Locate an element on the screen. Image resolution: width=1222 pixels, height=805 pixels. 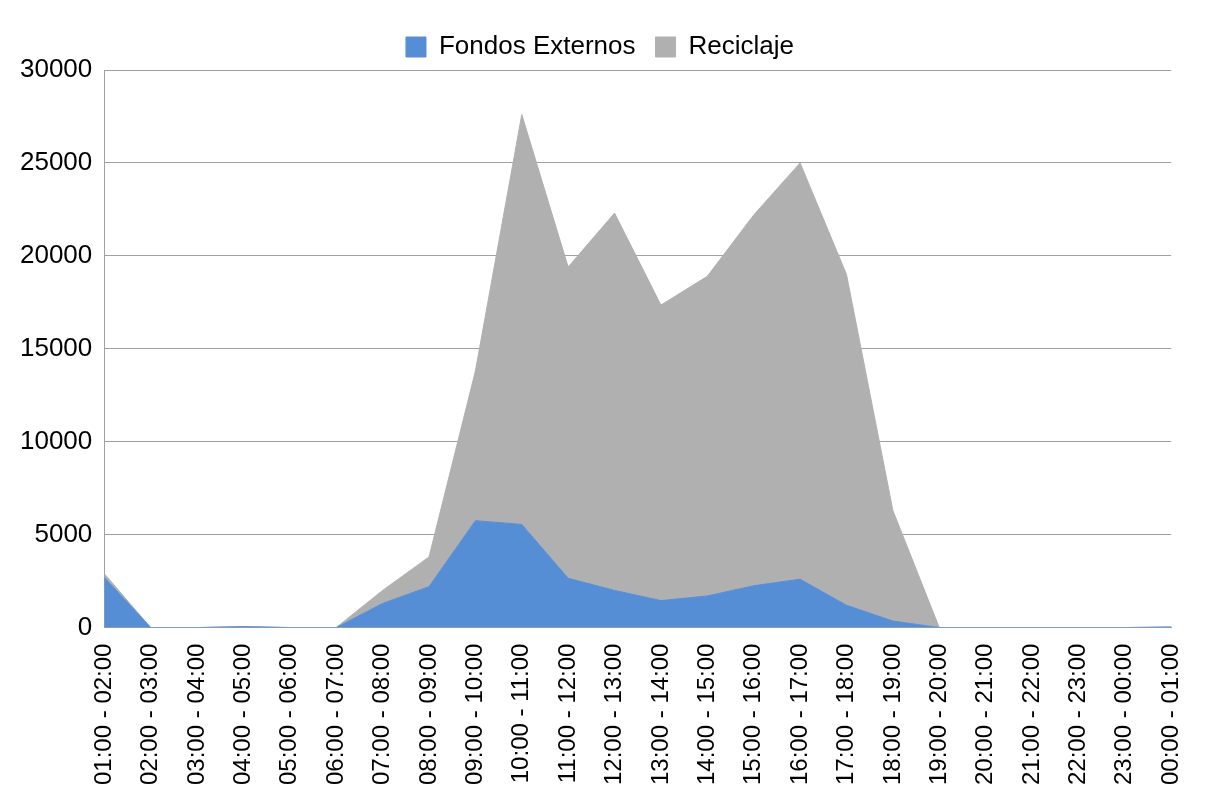
x-tick-label: 09:00 - 10:00 is located at coordinates (474, 714).